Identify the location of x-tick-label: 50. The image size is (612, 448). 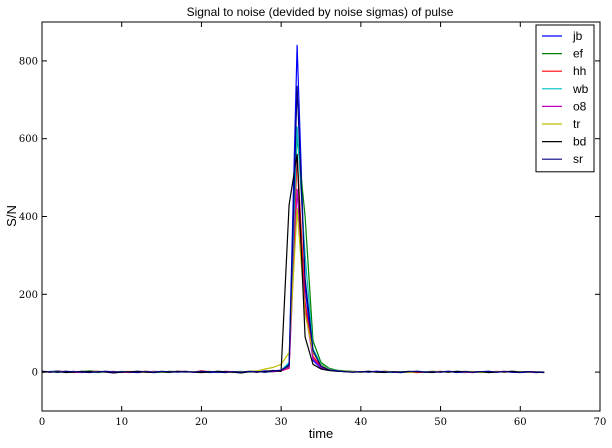
(440, 422).